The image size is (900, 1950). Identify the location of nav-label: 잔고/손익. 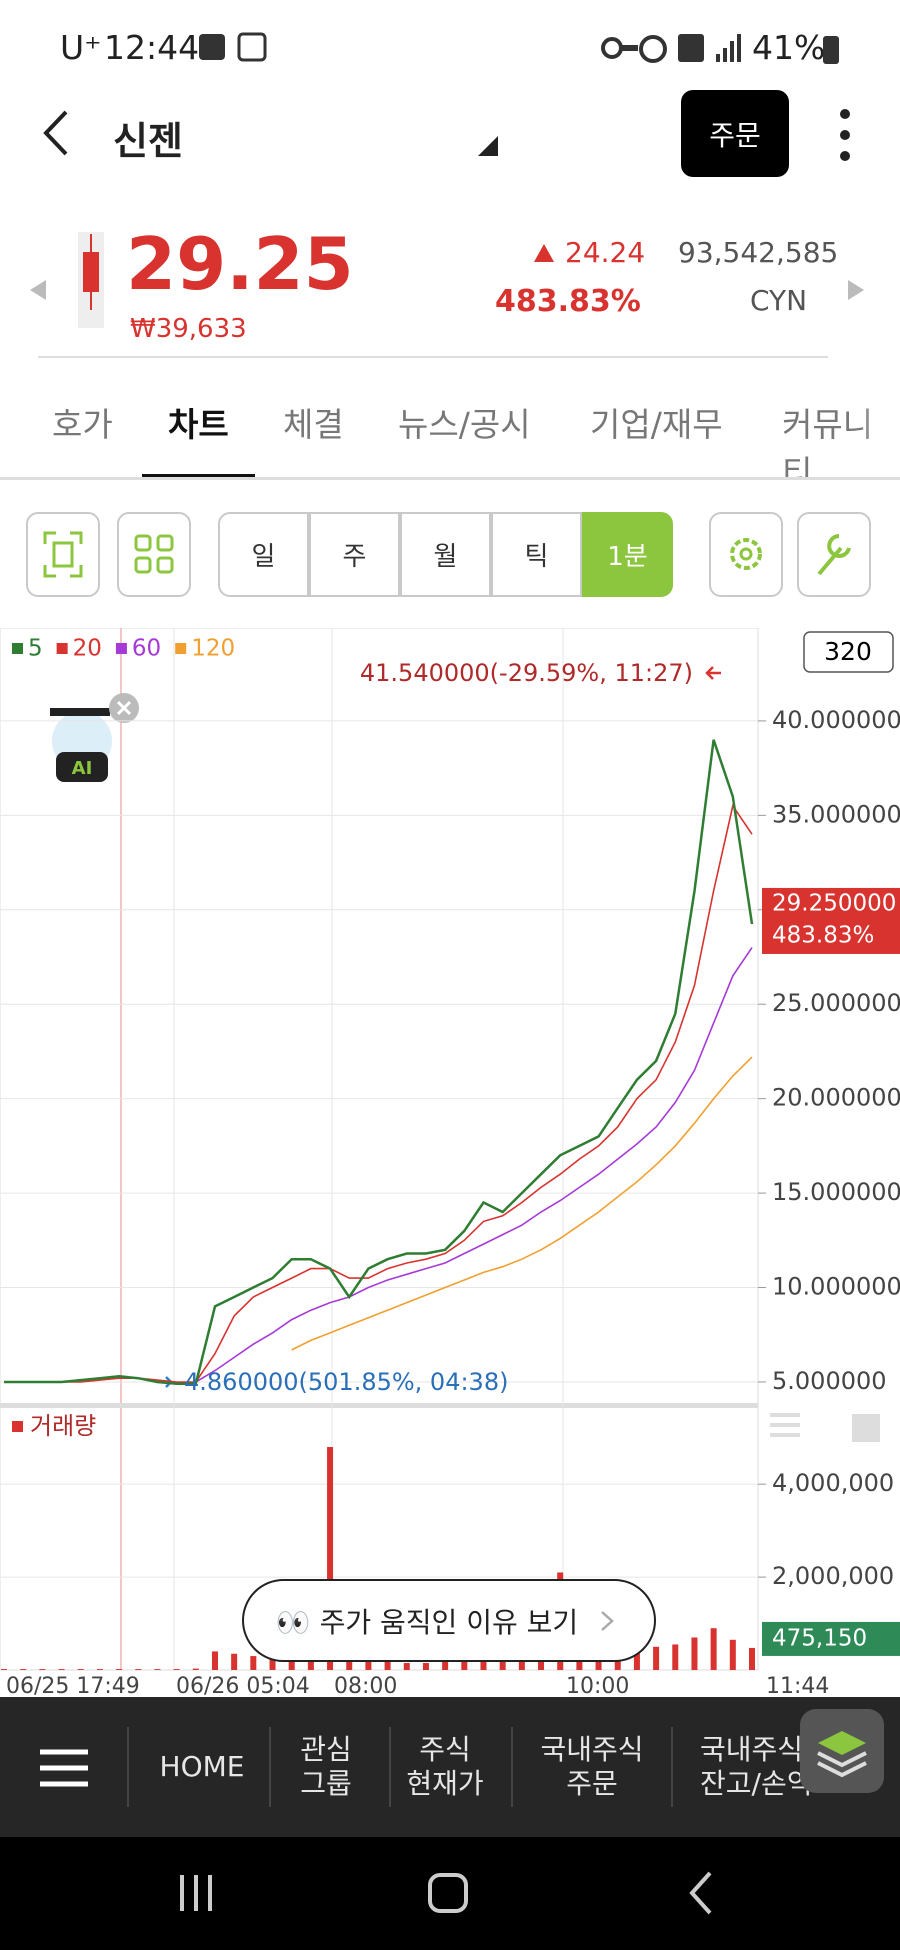
(756, 1783).